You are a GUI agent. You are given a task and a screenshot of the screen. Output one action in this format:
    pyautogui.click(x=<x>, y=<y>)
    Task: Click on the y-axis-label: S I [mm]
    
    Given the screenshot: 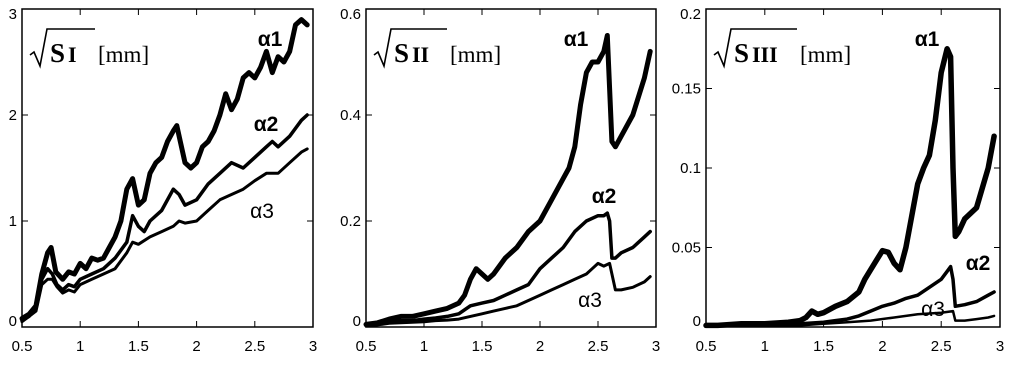 What is the action you would take?
    pyautogui.click(x=89, y=48)
    